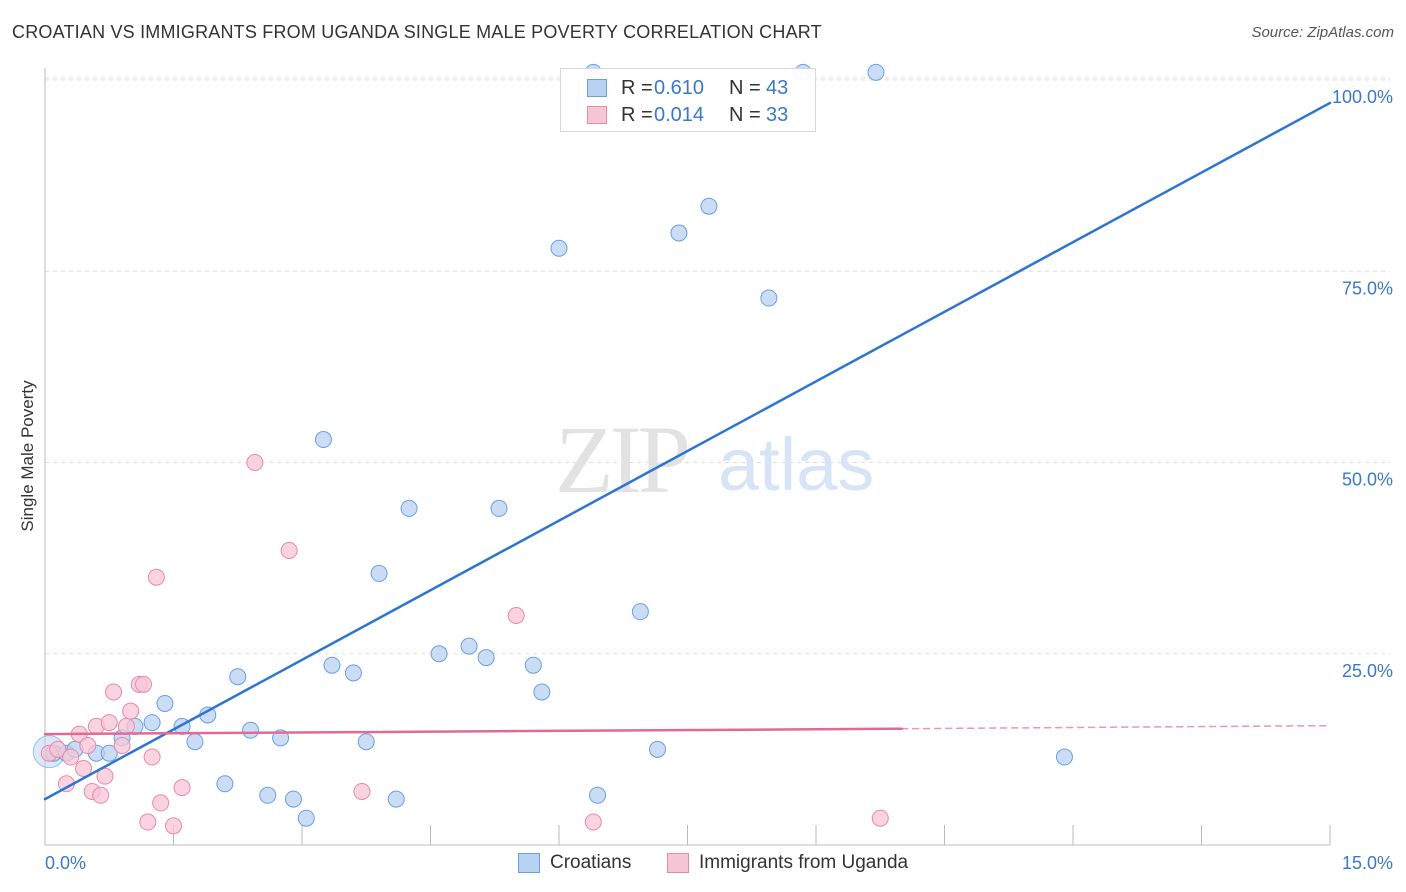  What do you see at coordinates (679, 88) in the screenshot?
I see `legend-r-value: 0.610` at bounding box center [679, 88].